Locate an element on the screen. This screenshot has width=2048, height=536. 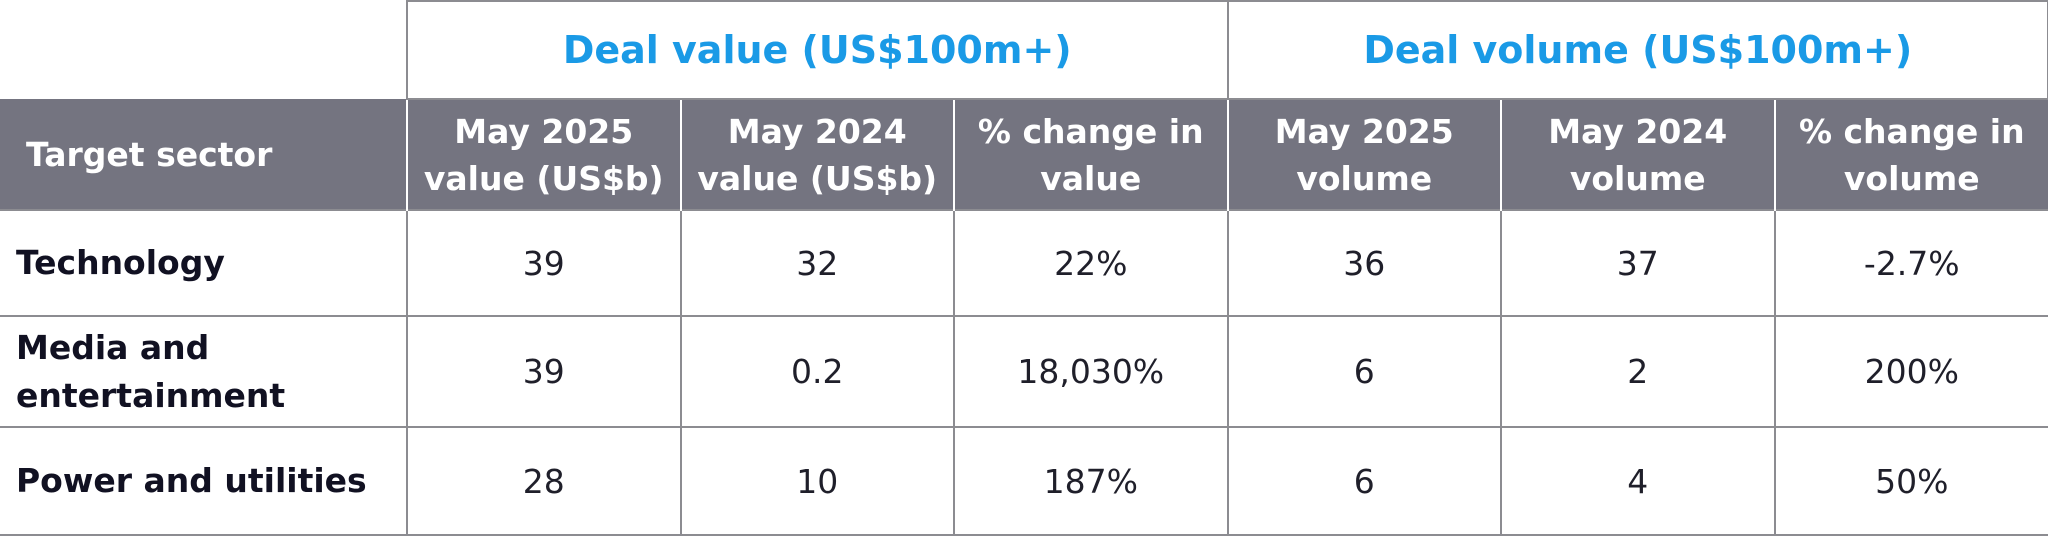
table-cell: 10 is located at coordinates (817, 481).